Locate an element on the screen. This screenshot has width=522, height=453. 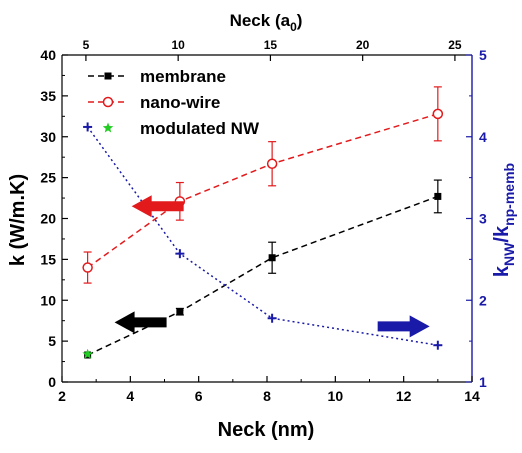
y-tick-label: 25 is located at coordinates (48, 178).